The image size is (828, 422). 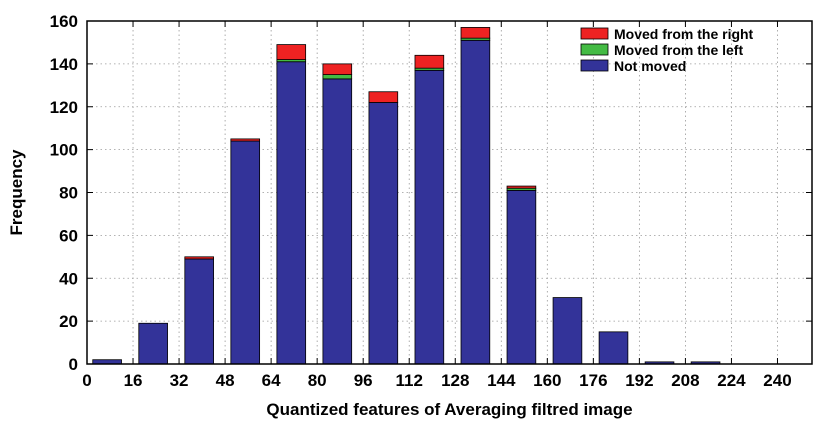 What do you see at coordinates (179, 380) in the screenshot?
I see `x-tick-label: 32` at bounding box center [179, 380].